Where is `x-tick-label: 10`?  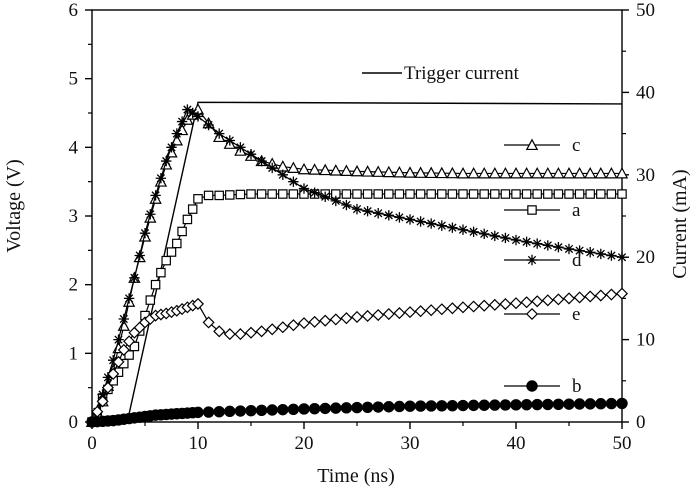
x-tick-label: 10 is located at coordinates (198, 443).